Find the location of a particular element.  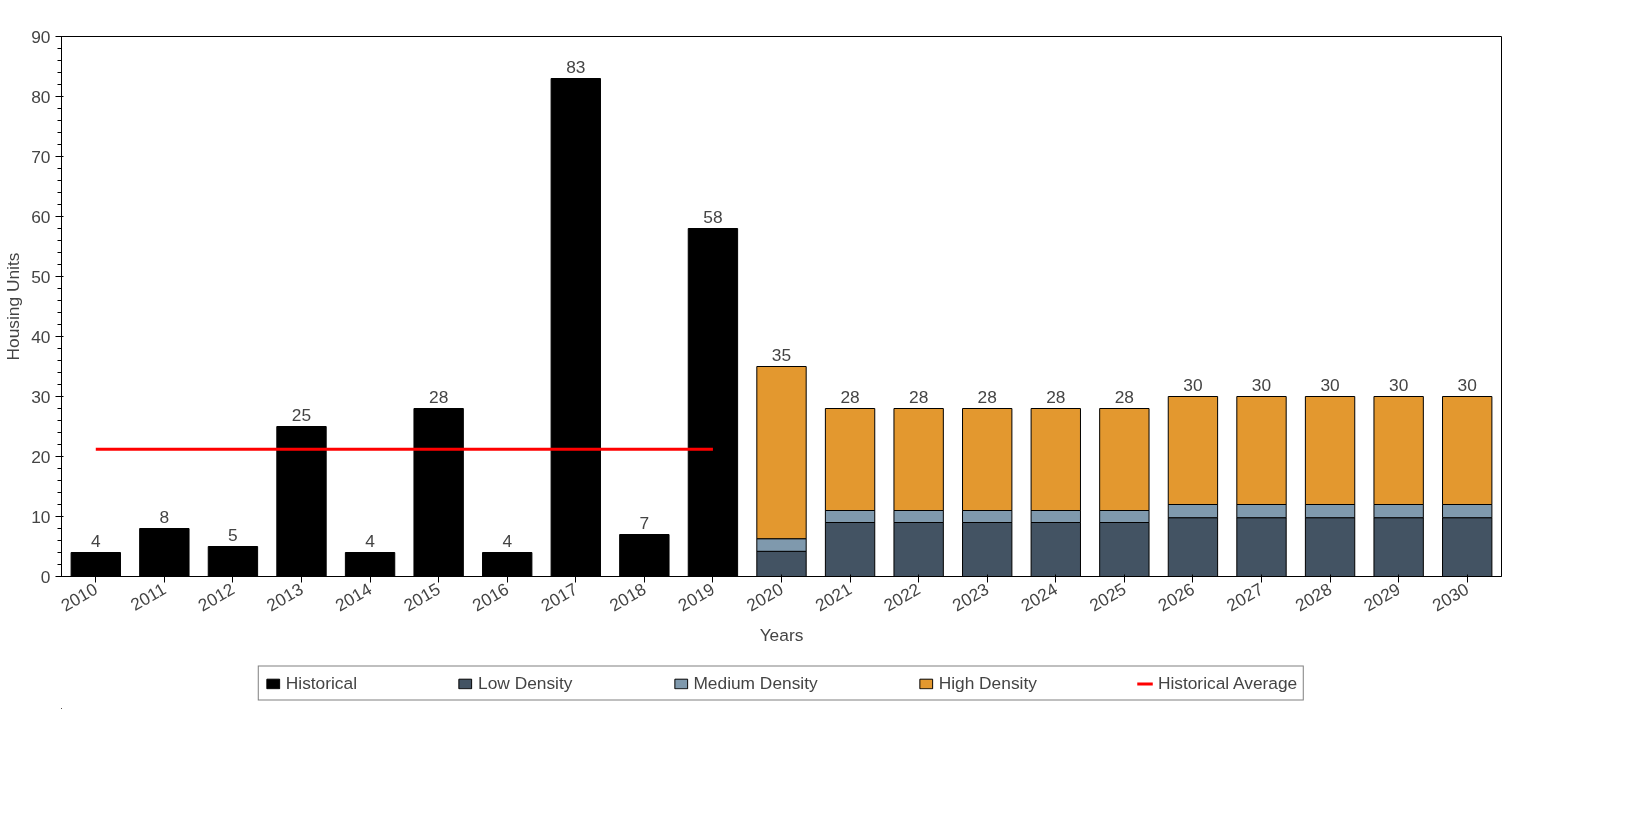

y-tick-label: 20 is located at coordinates (41, 456).